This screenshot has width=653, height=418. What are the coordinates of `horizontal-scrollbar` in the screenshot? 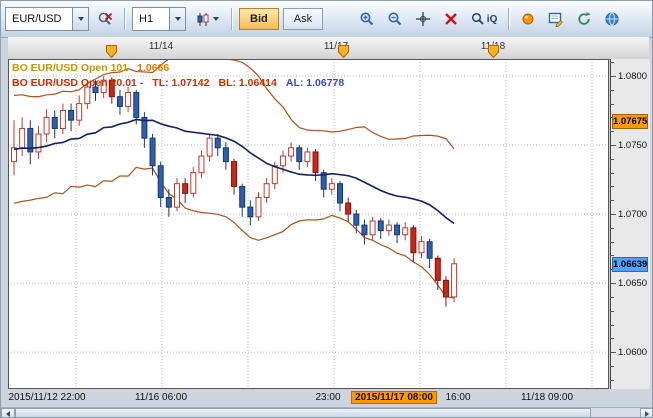 It's located at (326, 412).